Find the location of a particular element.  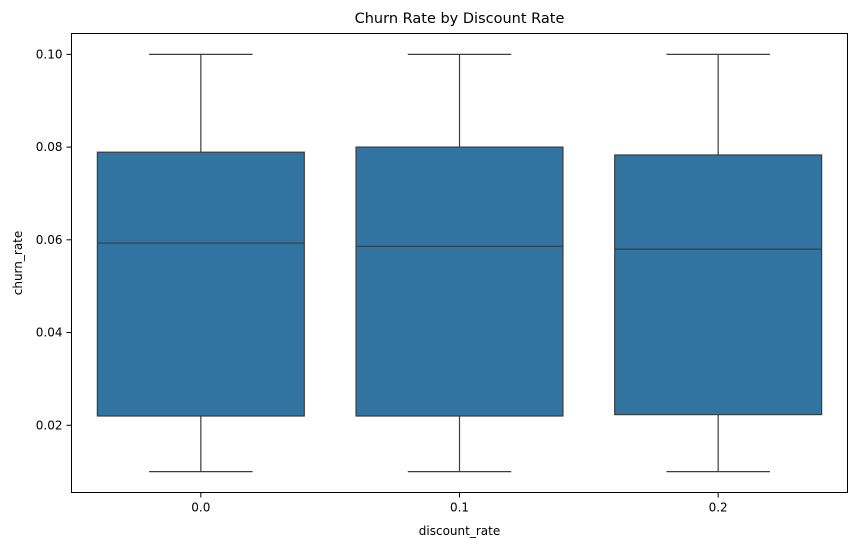

y-axis: 0.02 0.04 0.06 0.08 0.10 is located at coordinates (54, 239).